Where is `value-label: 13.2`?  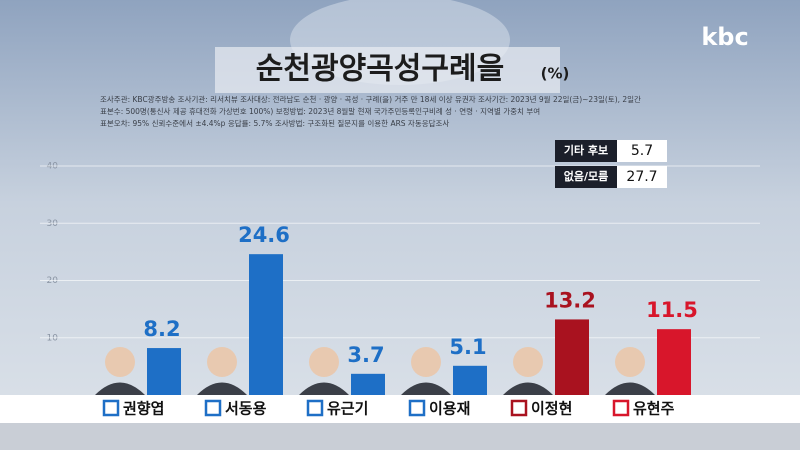
value-label: 13.2 is located at coordinates (570, 300).